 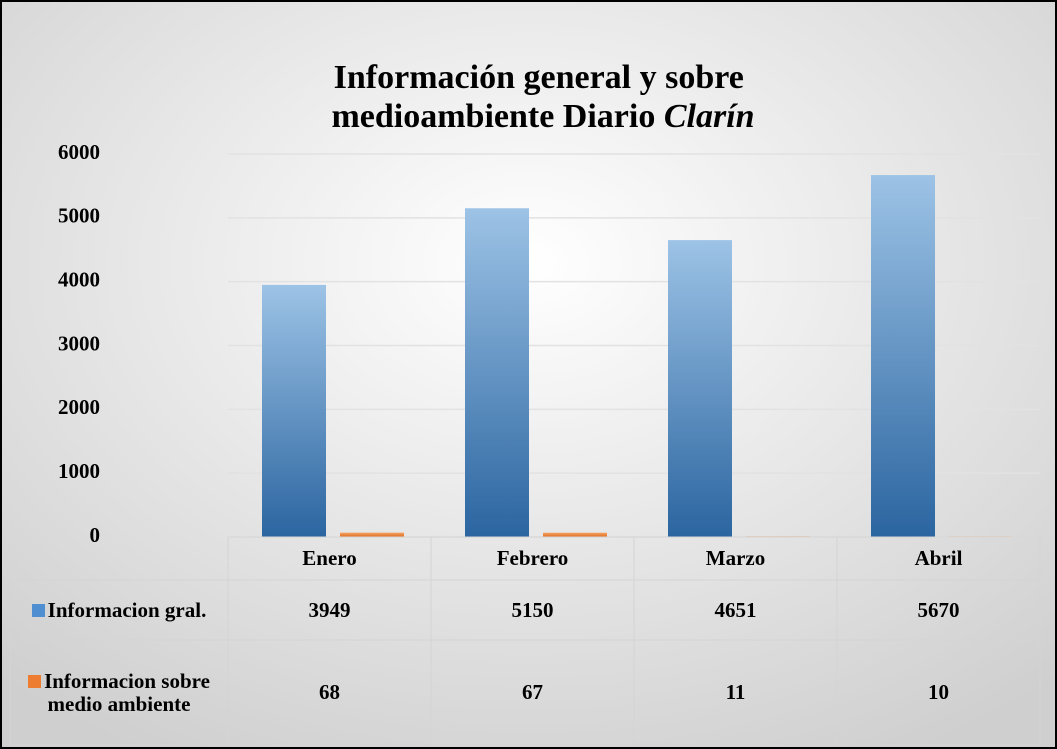 What do you see at coordinates (329, 609) in the screenshot?
I see `table-value: 3949` at bounding box center [329, 609].